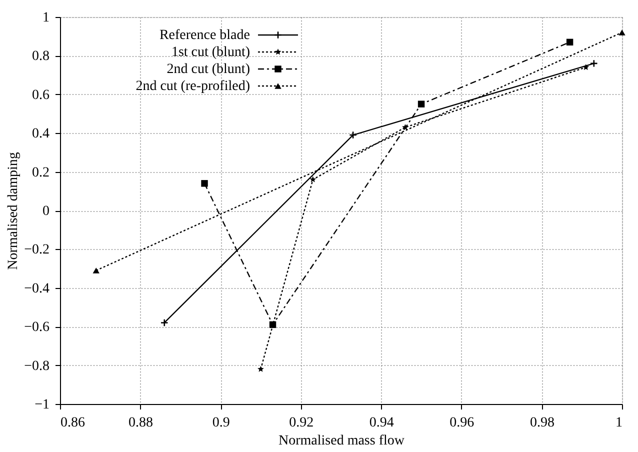  Describe the element at coordinates (342, 441) in the screenshot. I see `x-axis-title: Normalised mass flow` at that location.